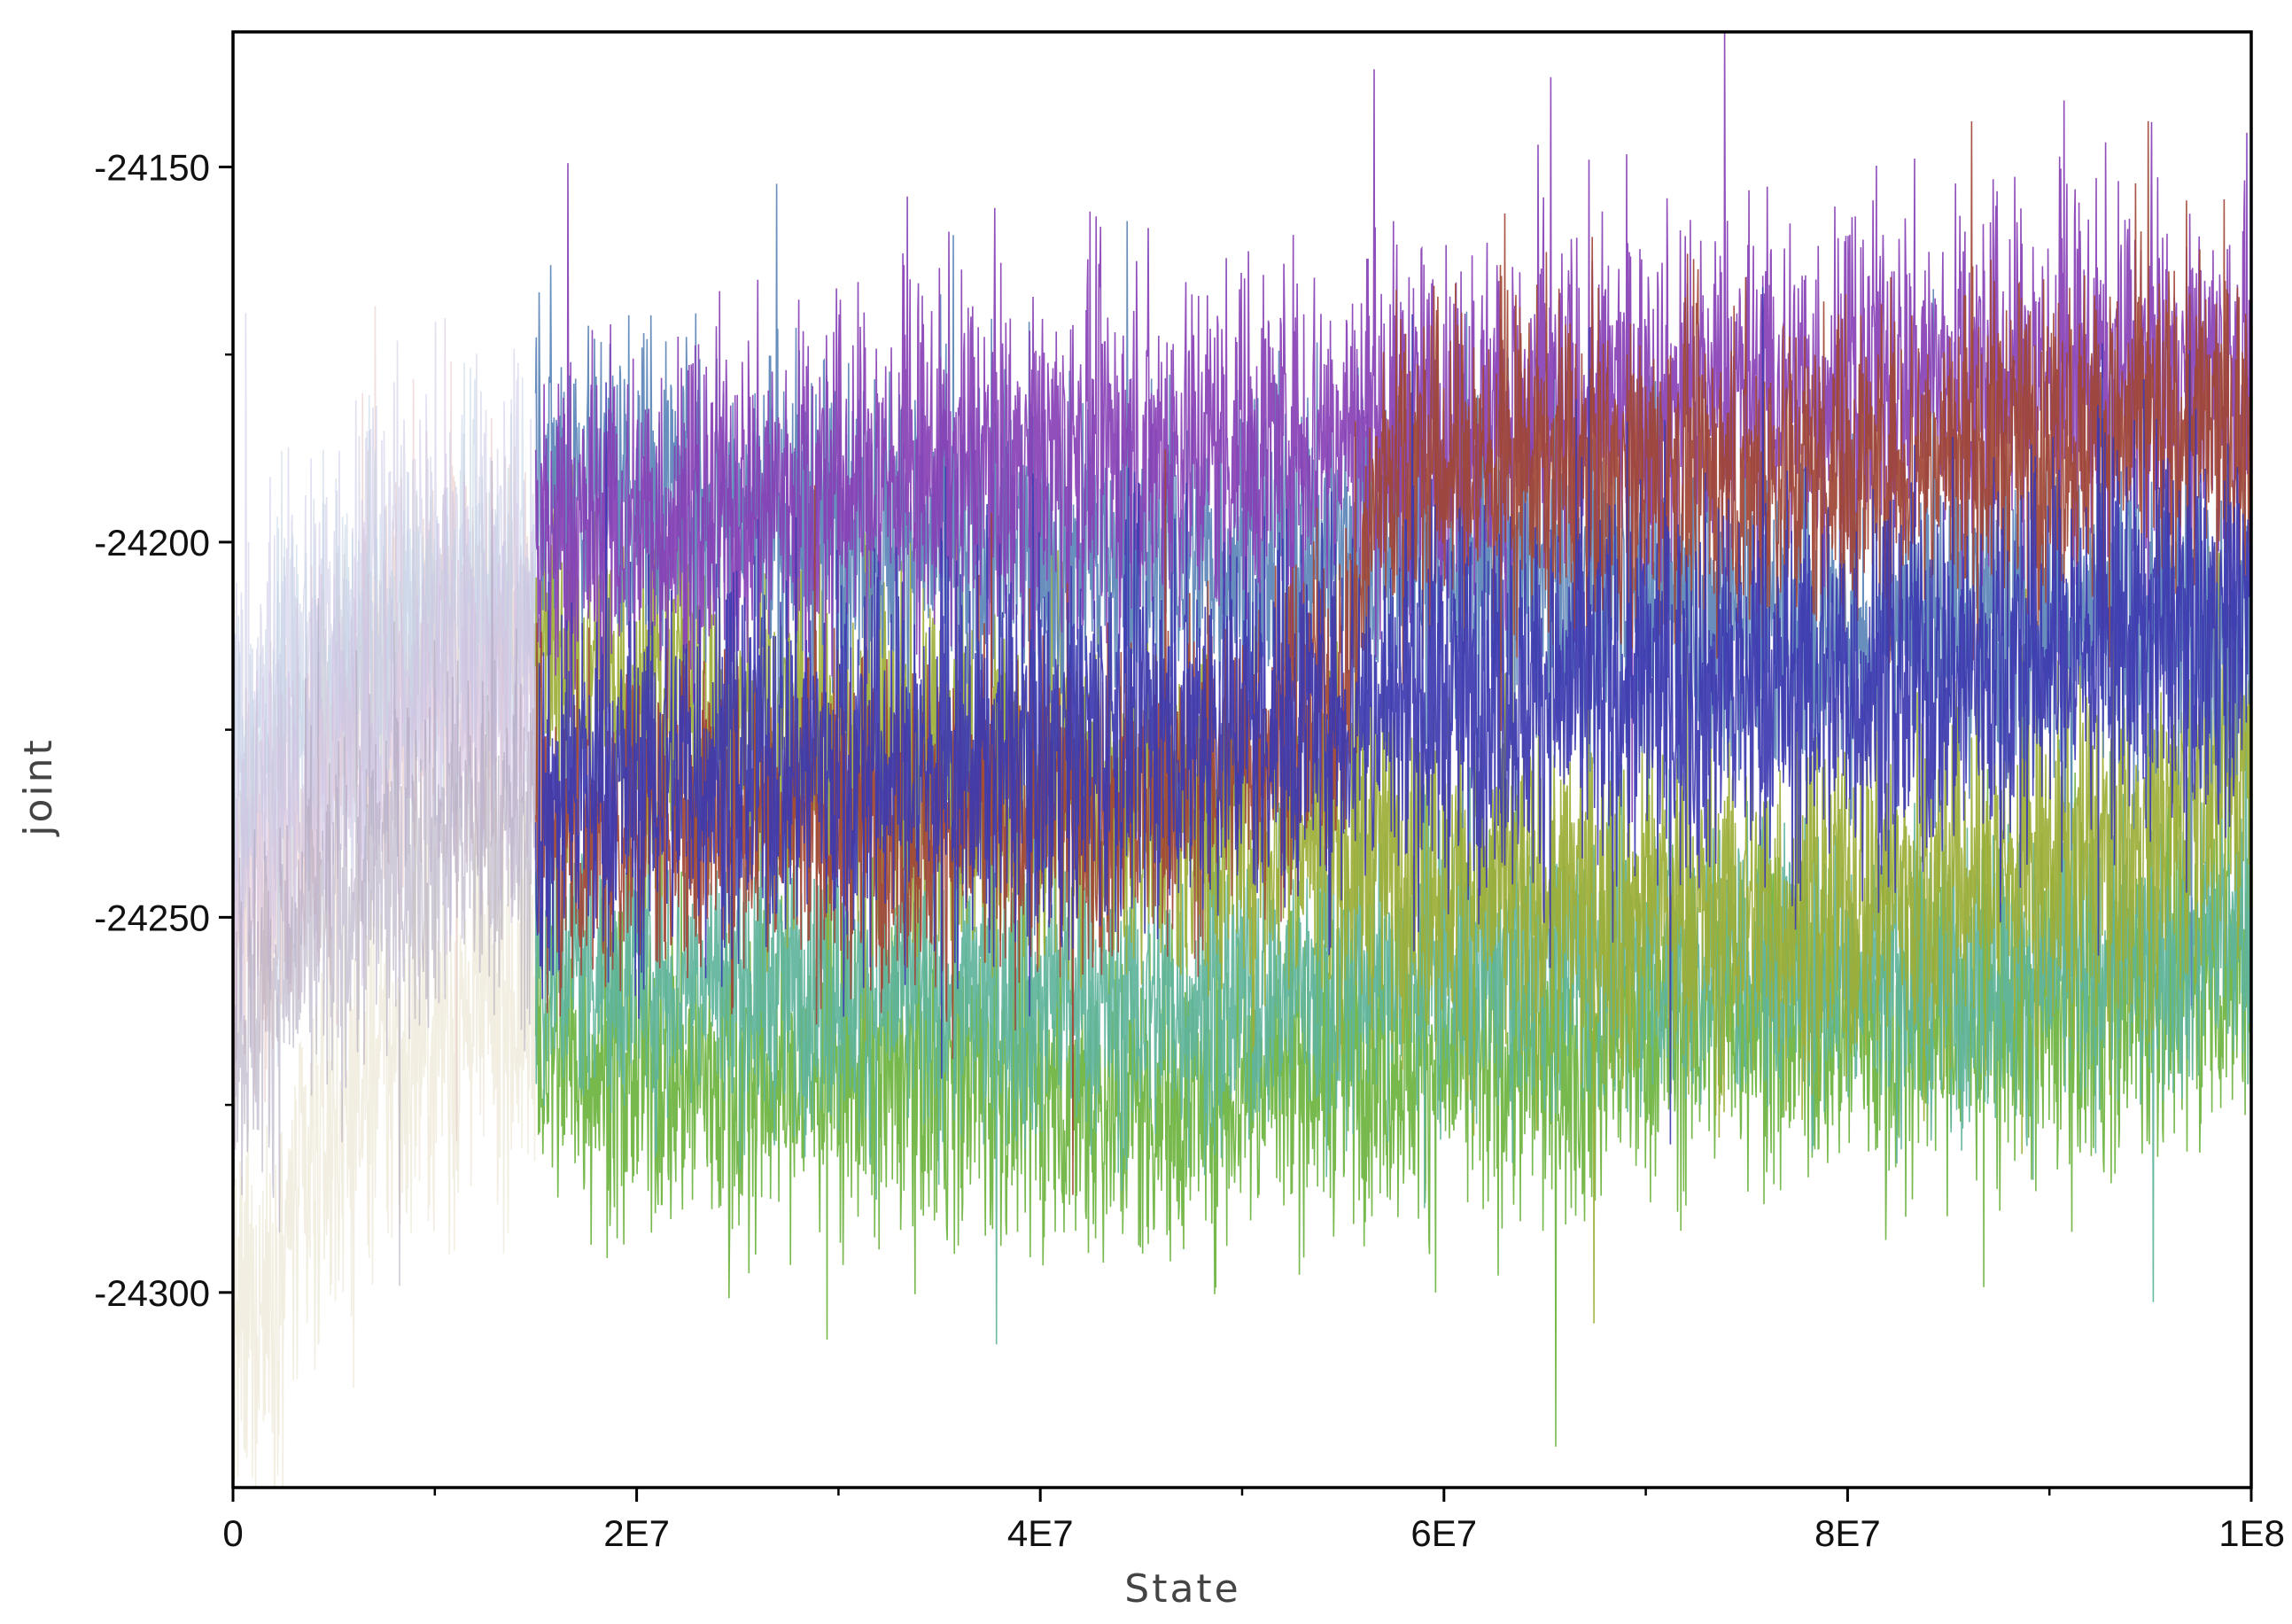 The image size is (2292, 1624). I want to click on y-tick-label: -24250, so click(152, 918).